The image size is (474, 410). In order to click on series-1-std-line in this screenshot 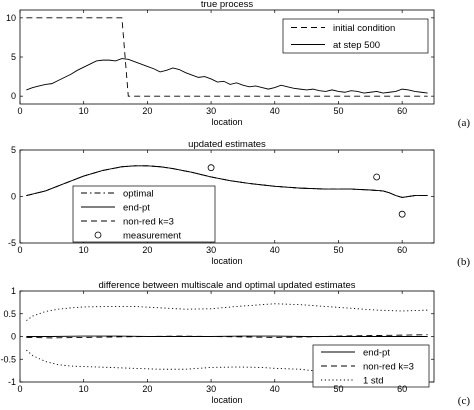, I will do `click(227, 312)`.